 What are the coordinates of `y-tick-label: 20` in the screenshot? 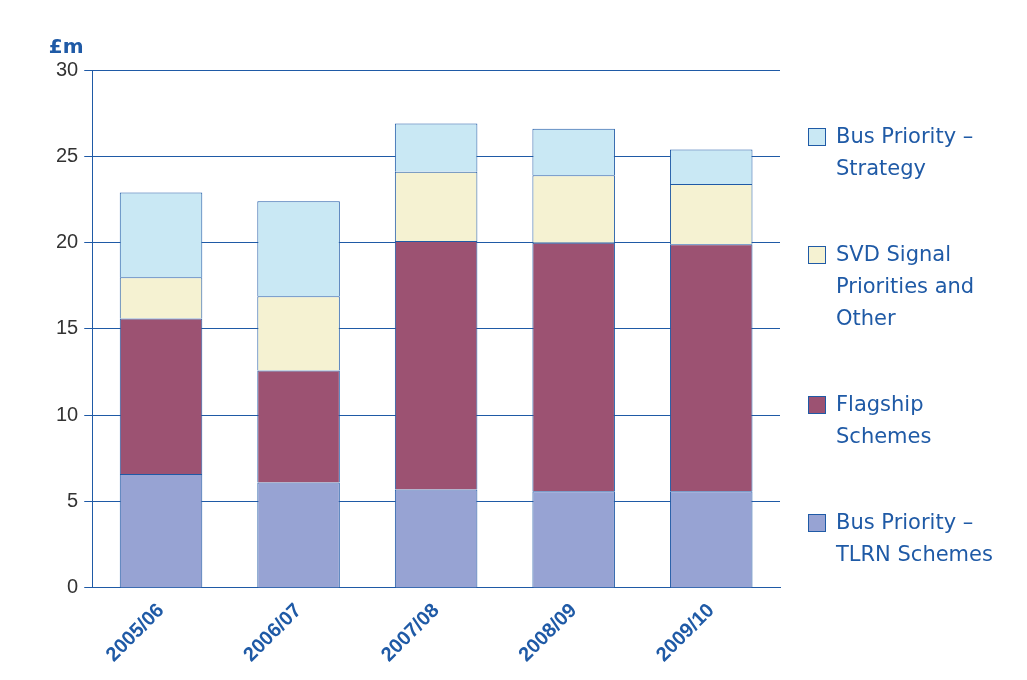 It's located at (67, 241).